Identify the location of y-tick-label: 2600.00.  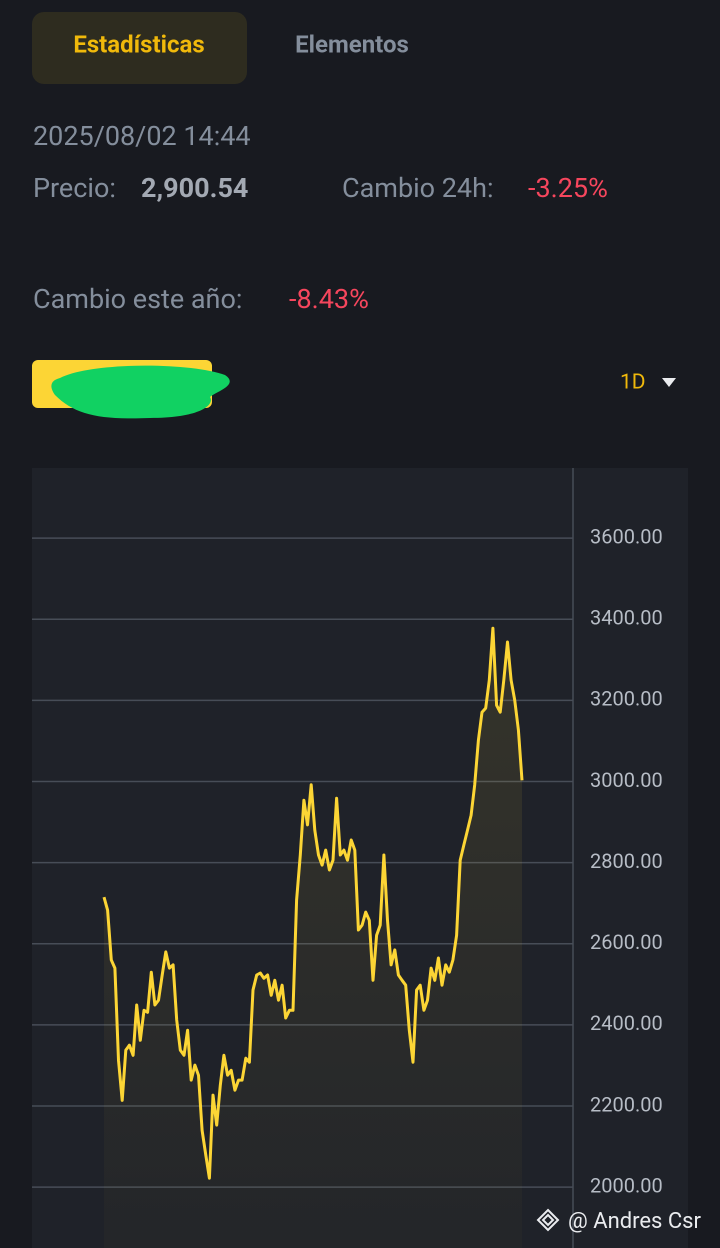
(626, 942).